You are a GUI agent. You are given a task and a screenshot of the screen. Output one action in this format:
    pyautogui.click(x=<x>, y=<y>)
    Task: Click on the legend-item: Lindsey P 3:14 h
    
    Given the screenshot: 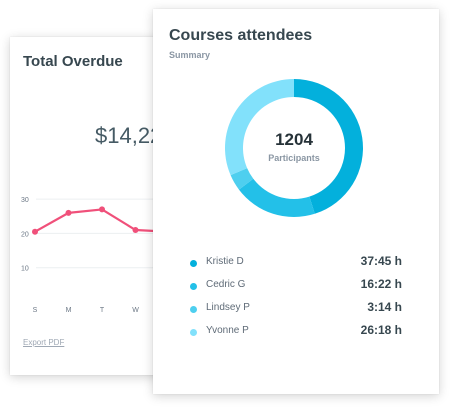 What is the action you would take?
    pyautogui.click(x=296, y=310)
    